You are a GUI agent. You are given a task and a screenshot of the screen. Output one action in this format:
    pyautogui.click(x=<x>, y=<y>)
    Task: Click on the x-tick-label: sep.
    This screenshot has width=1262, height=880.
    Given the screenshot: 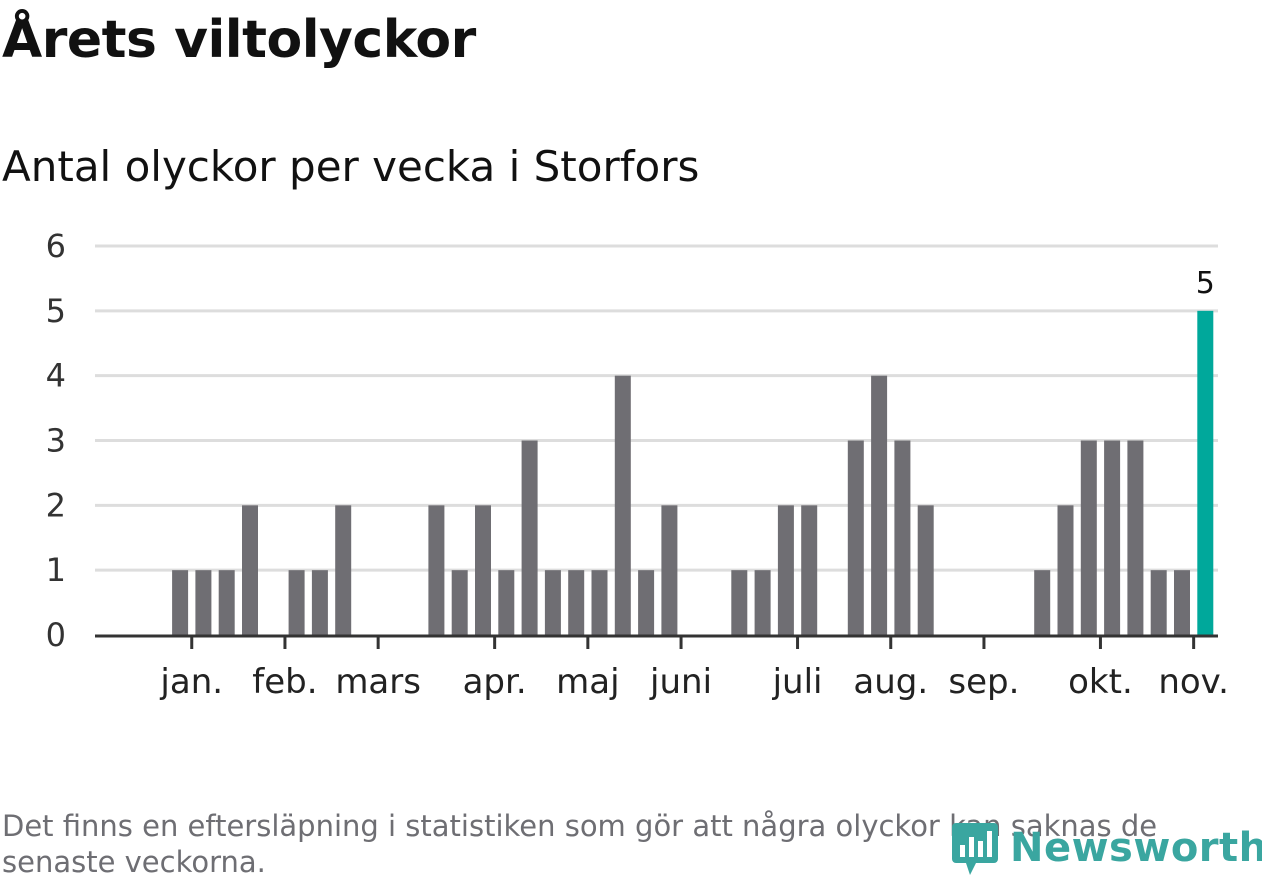 What is the action you would take?
    pyautogui.click(x=983, y=682)
    